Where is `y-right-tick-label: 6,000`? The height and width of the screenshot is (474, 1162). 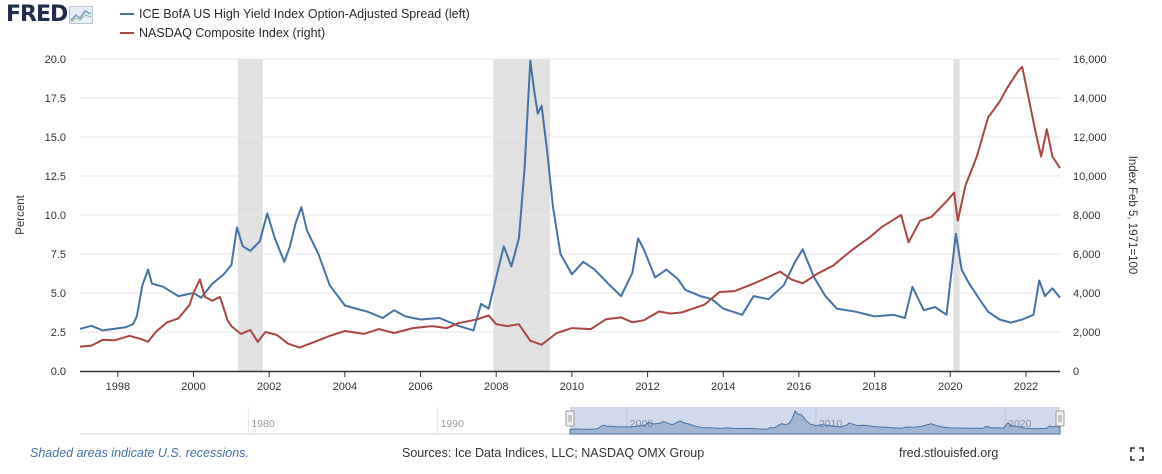 y-right-tick-label: 6,000 is located at coordinates (1087, 255).